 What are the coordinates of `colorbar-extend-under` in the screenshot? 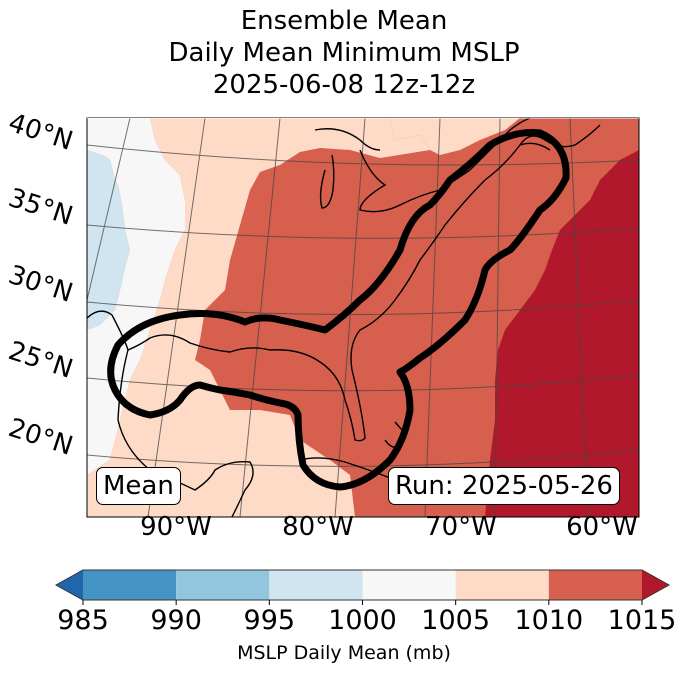 It's located at (69, 585).